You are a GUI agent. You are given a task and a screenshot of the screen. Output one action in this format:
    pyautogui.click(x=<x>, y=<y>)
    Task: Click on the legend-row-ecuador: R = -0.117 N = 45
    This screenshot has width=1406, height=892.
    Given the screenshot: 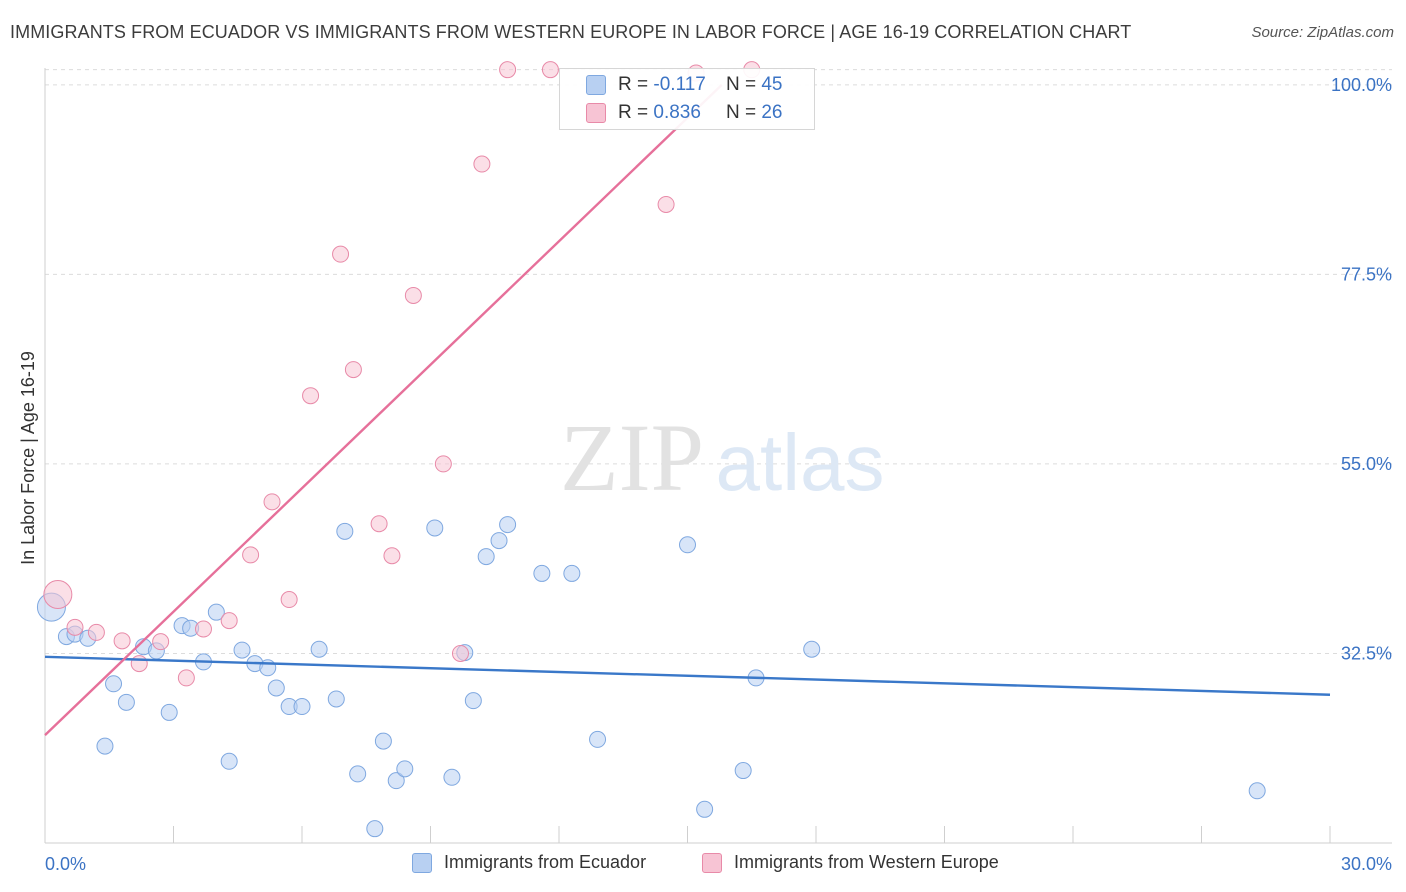 What is the action you would take?
    pyautogui.click(x=700, y=85)
    